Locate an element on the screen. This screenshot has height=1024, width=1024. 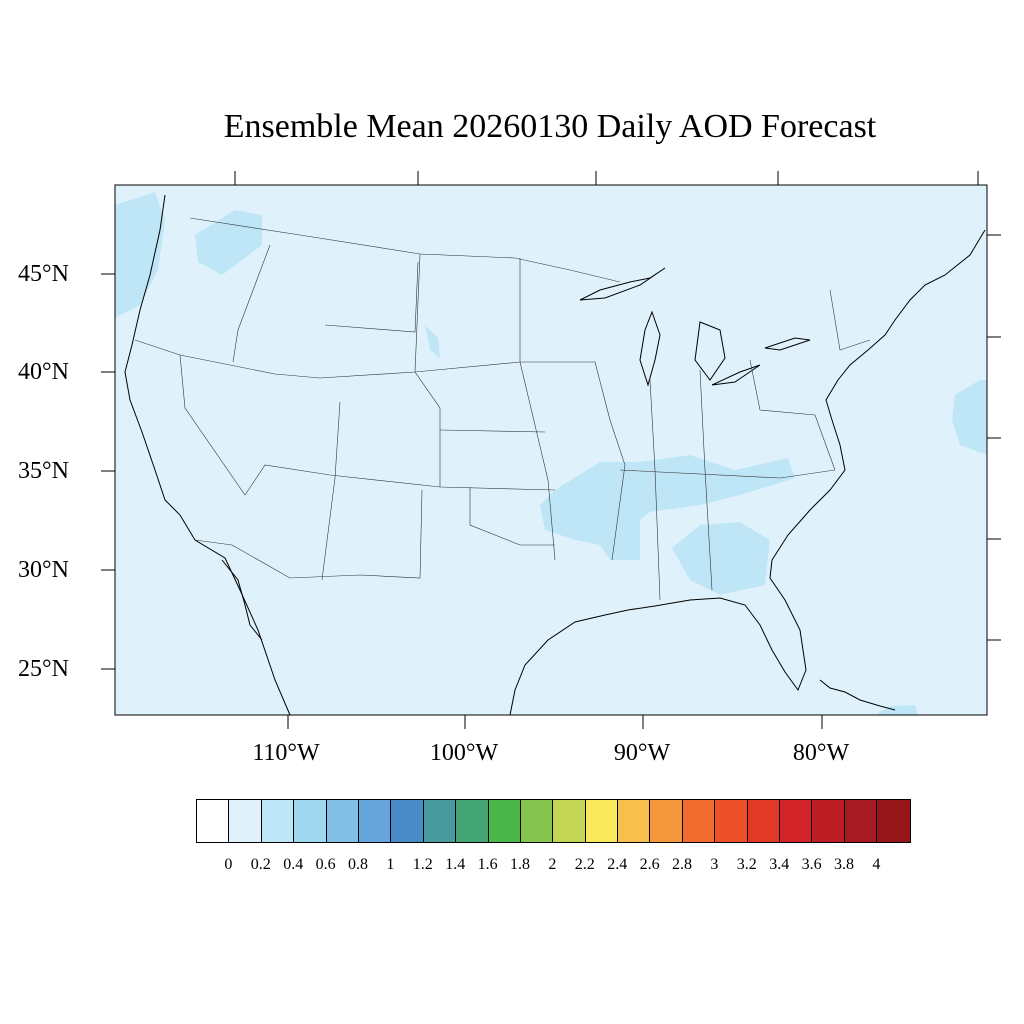
aod-patch-caribbean is located at coordinates (896, 710).